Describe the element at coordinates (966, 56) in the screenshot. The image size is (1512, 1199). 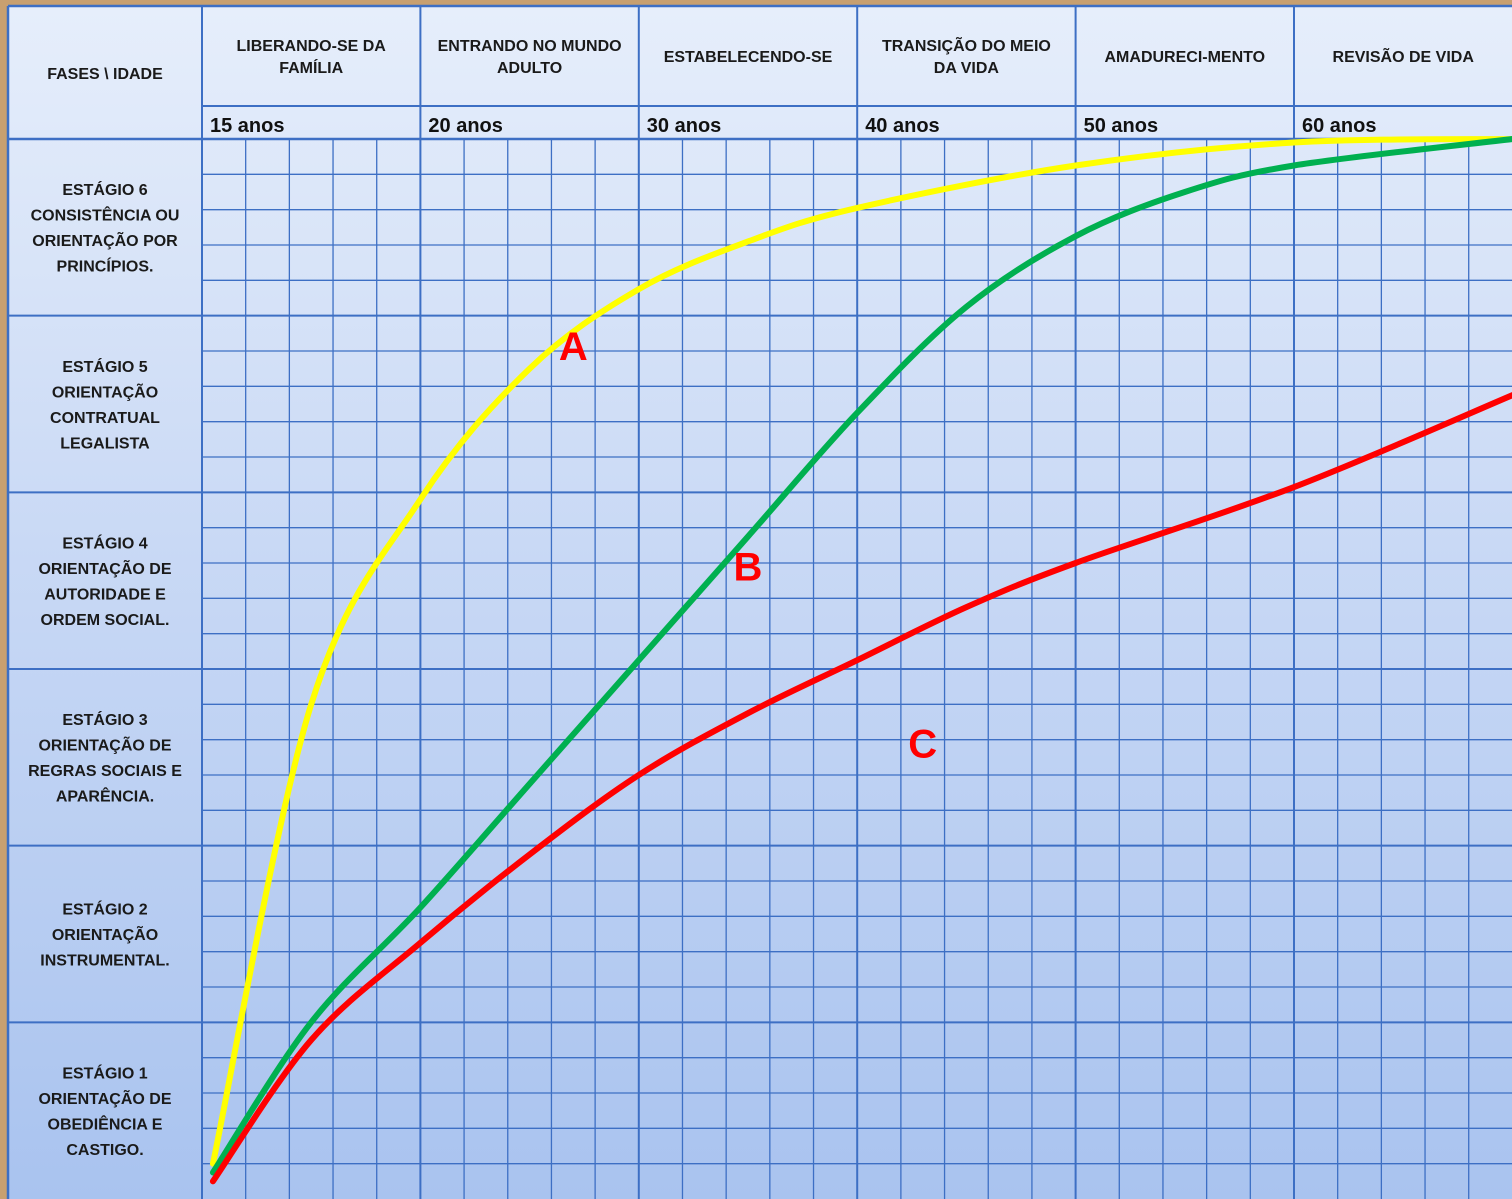
I see `phase-header: TRANSIÇÃO DO MEIO DA VIDA` at that location.